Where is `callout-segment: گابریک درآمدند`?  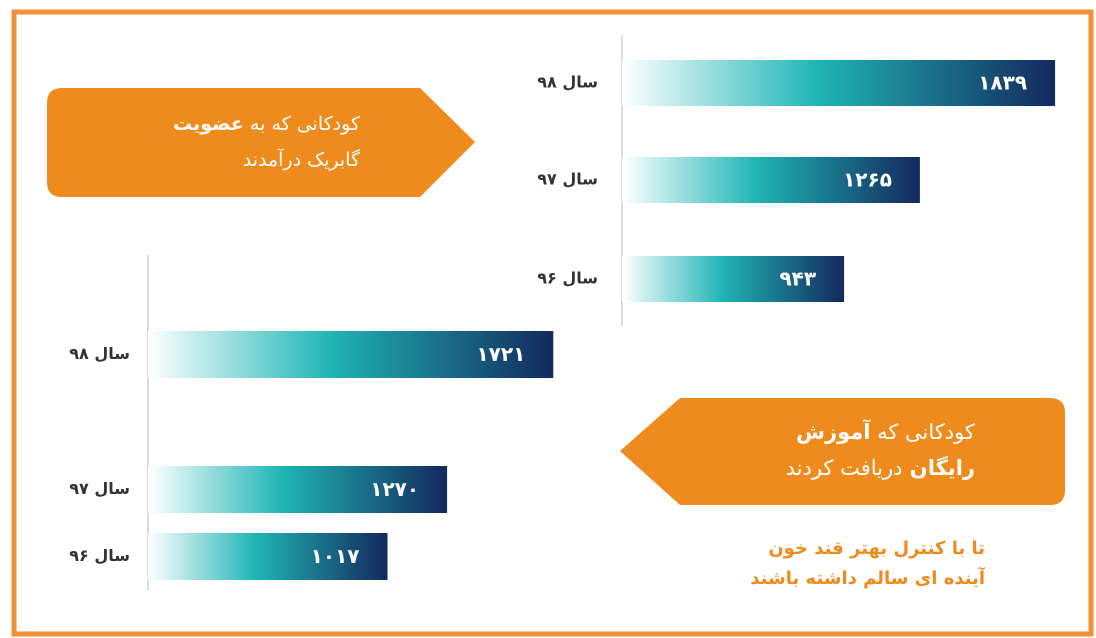 callout-segment: گابریک درآمدند is located at coordinates (302, 159).